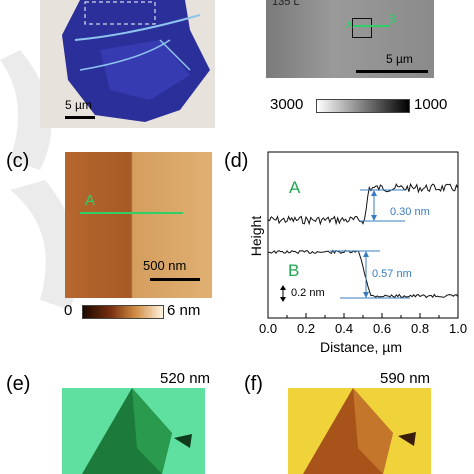 The image size is (474, 474). Describe the element at coordinates (123, 312) in the screenshot. I see `panel-c-colorbar` at that location.